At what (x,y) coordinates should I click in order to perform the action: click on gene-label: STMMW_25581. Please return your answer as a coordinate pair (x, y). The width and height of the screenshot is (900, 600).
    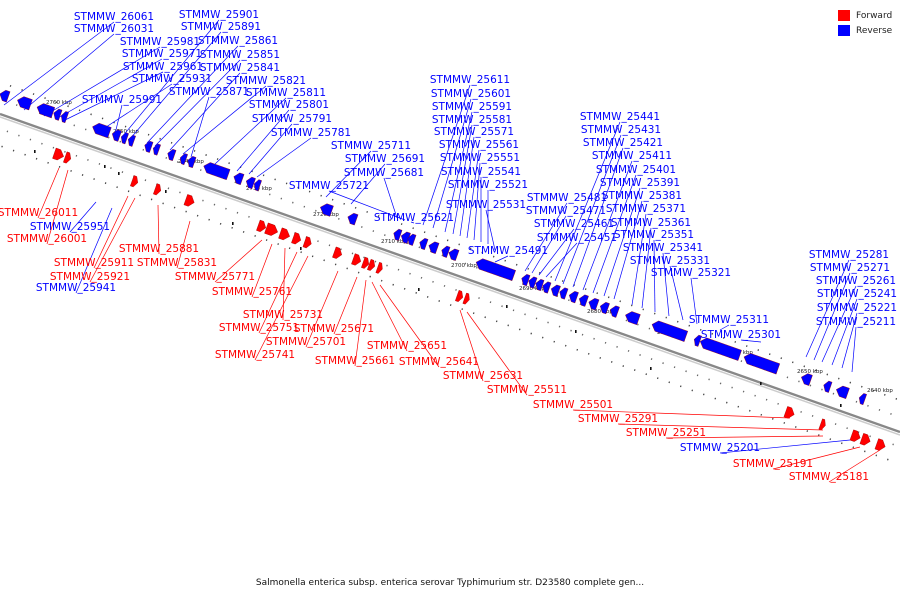
    Looking at the image, I should click on (472, 120).